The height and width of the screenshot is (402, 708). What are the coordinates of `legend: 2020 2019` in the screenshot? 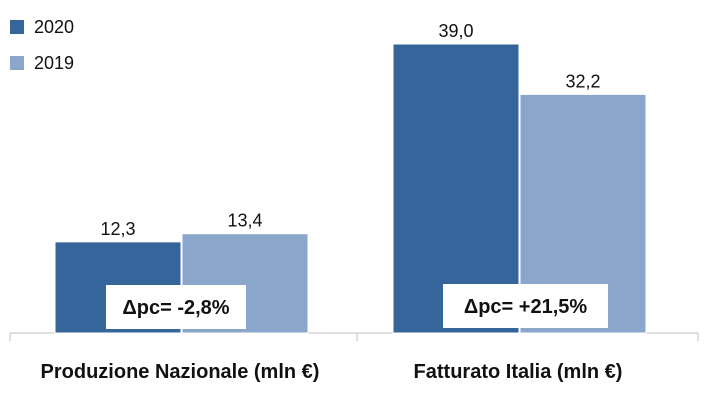 It's located at (42, 50).